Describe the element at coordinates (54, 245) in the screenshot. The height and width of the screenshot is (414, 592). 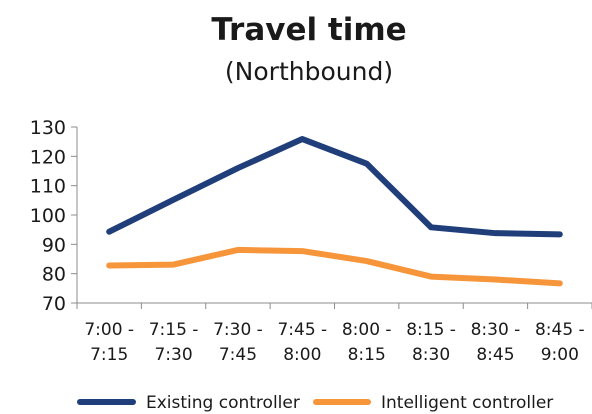
I see `y-tick-label: 90` at that location.